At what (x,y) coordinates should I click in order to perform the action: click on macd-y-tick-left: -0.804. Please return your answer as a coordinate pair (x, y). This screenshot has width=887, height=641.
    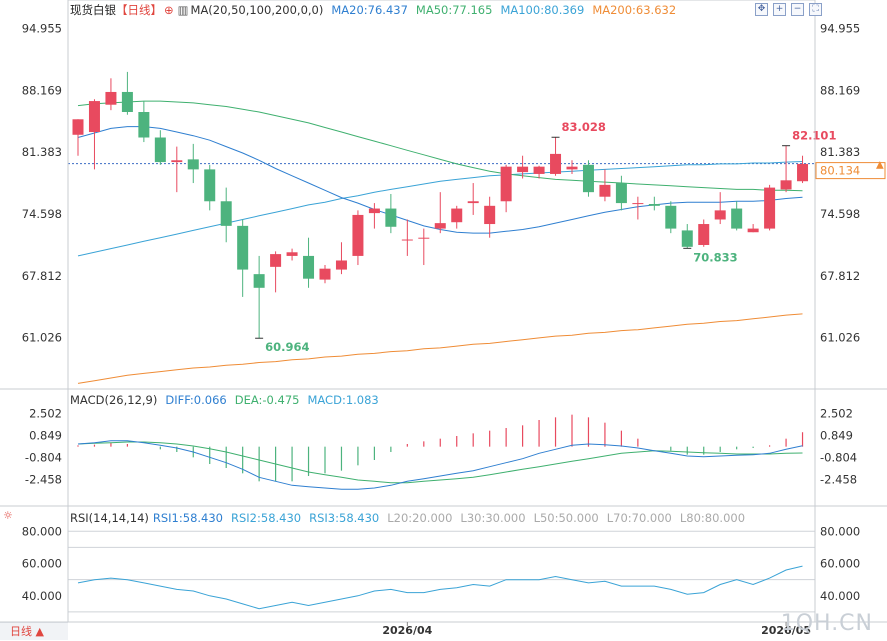
    Looking at the image, I should click on (43, 457).